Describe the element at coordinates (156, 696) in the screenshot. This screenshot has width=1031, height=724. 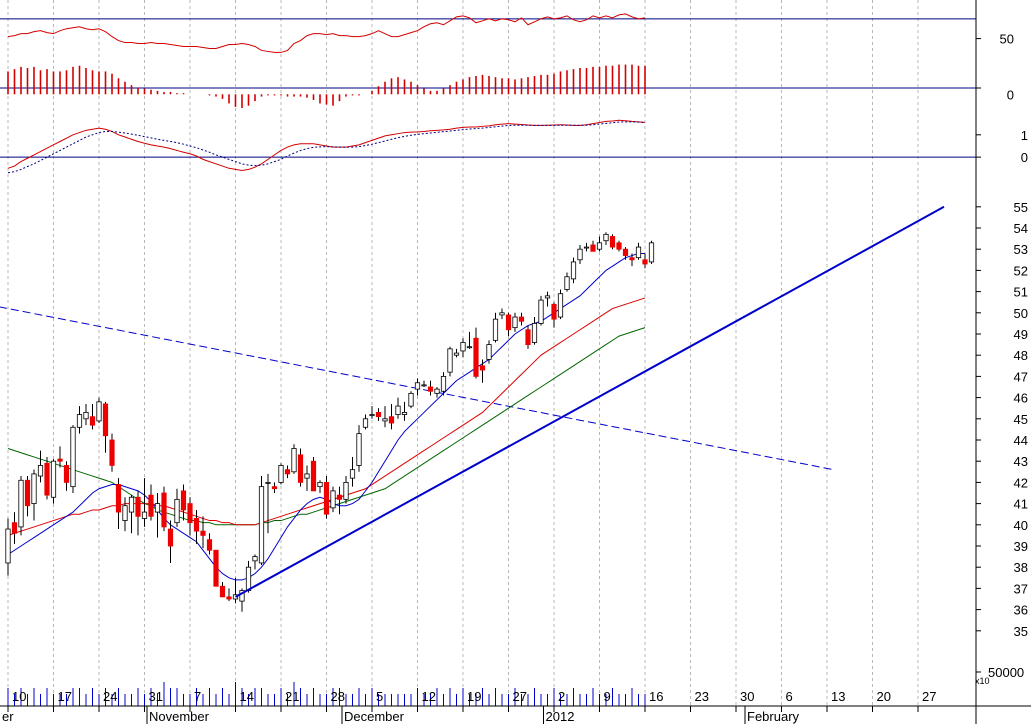
I see `date-tick-label: 31` at that location.